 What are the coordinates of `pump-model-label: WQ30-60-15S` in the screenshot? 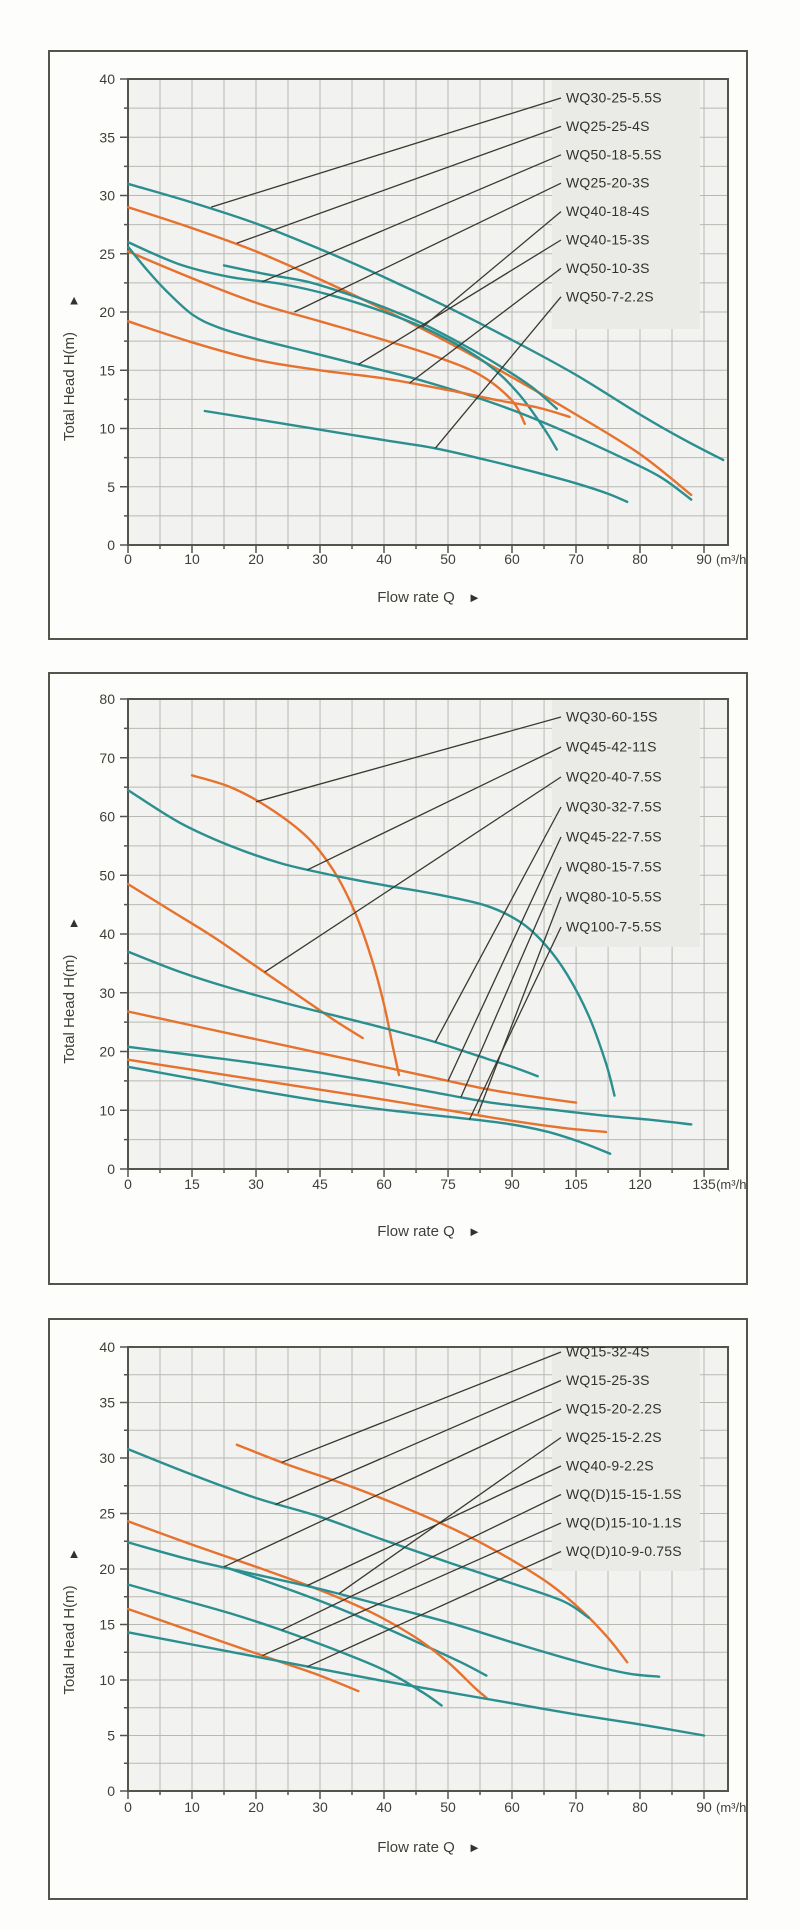 It's located at (612, 717).